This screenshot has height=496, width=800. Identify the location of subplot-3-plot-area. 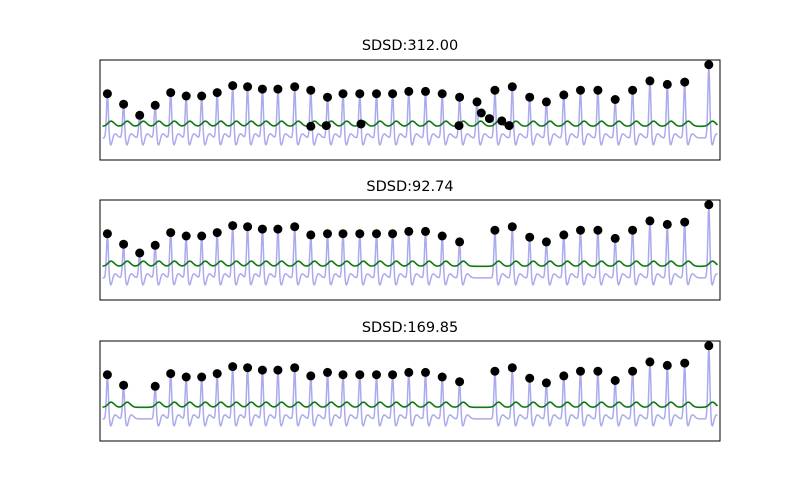
(410, 384).